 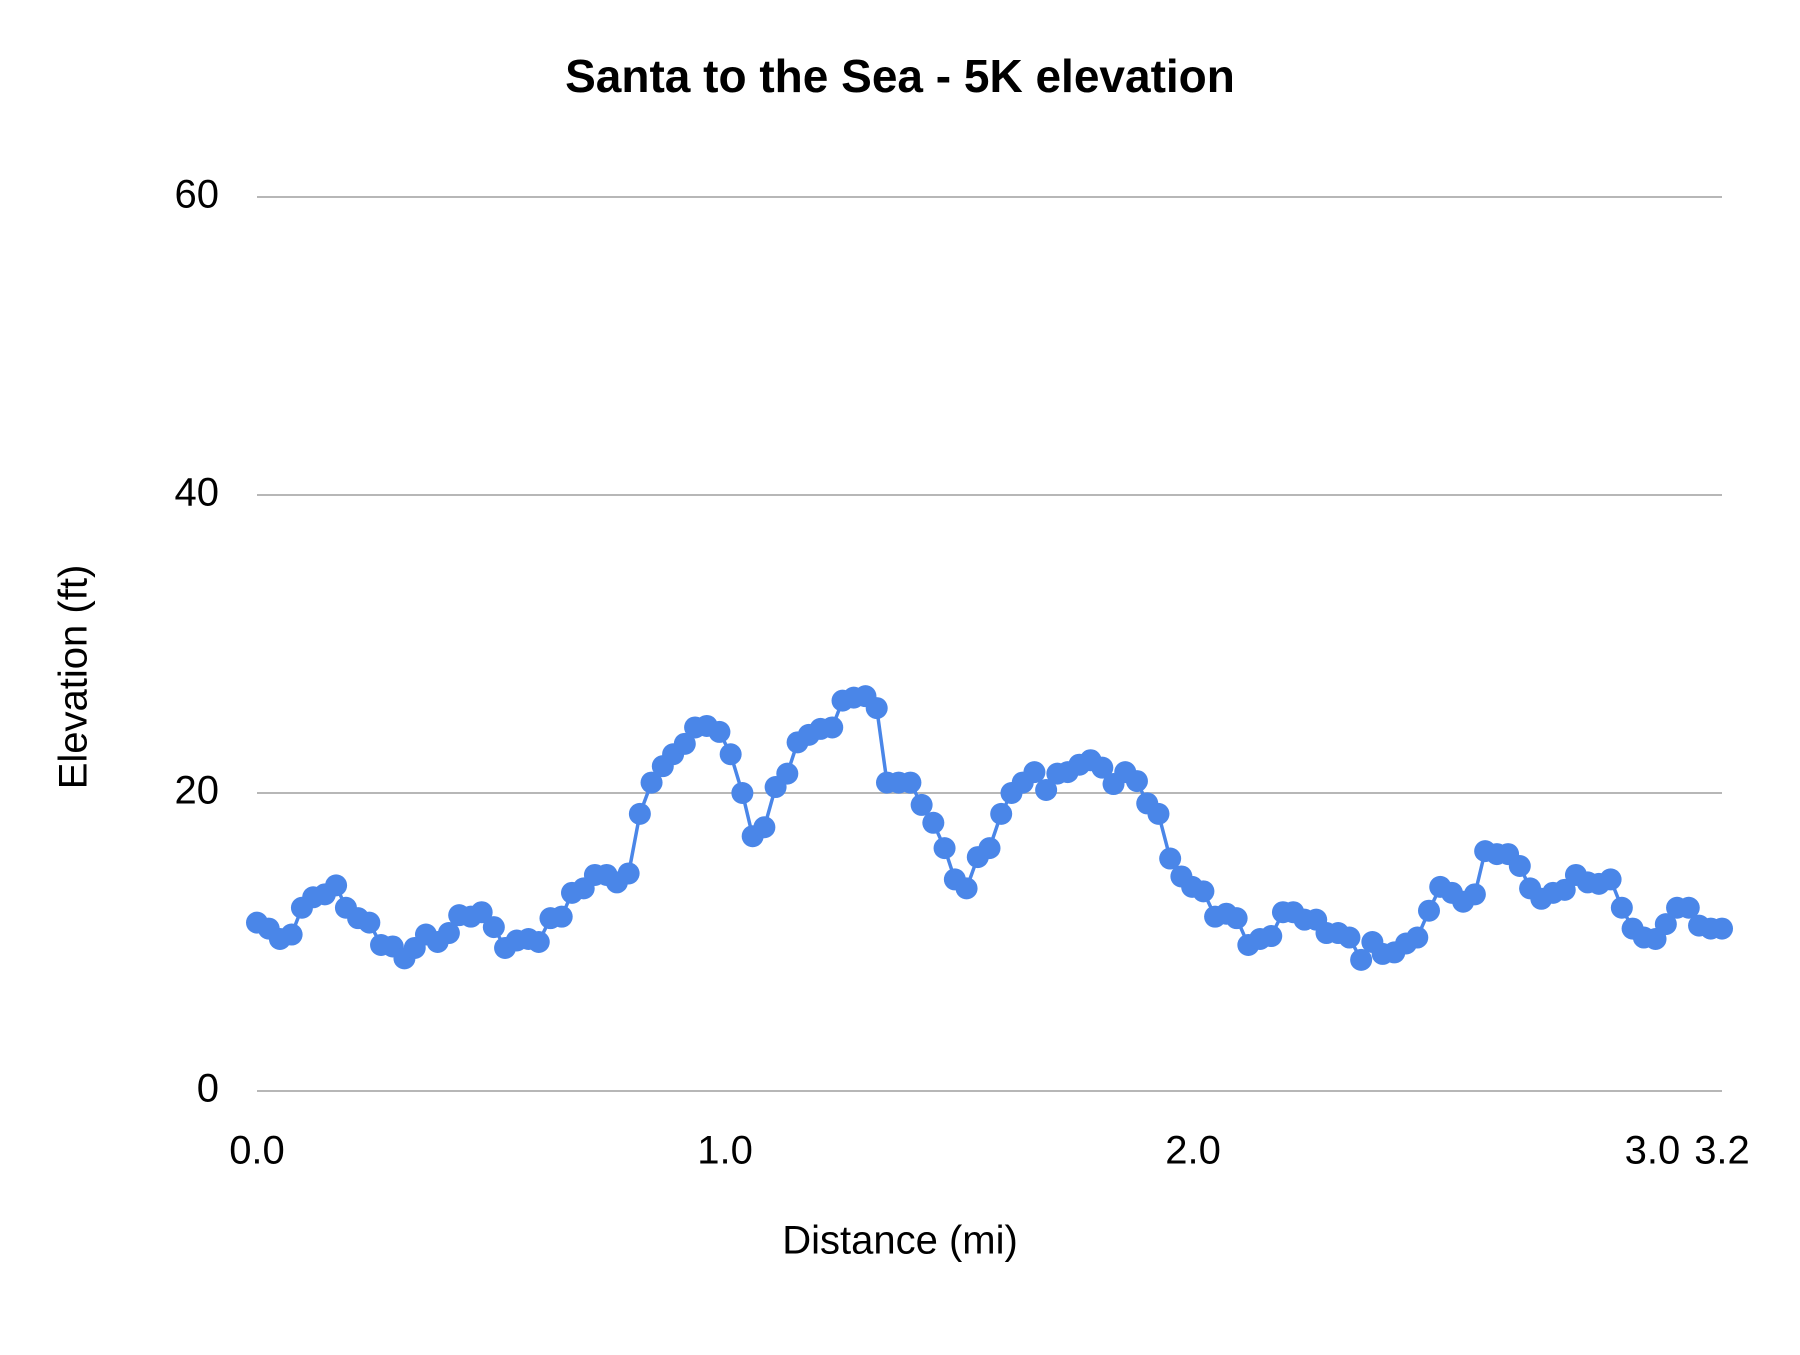 What do you see at coordinates (1653, 1151) in the screenshot?
I see `x-tick-label: 3.0` at bounding box center [1653, 1151].